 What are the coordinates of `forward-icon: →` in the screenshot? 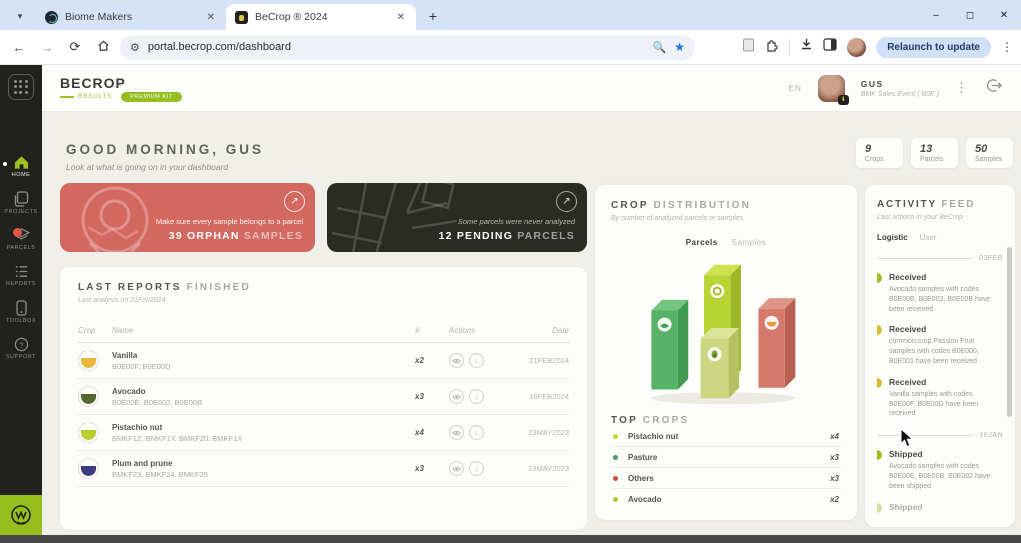 It's located at (47, 47).